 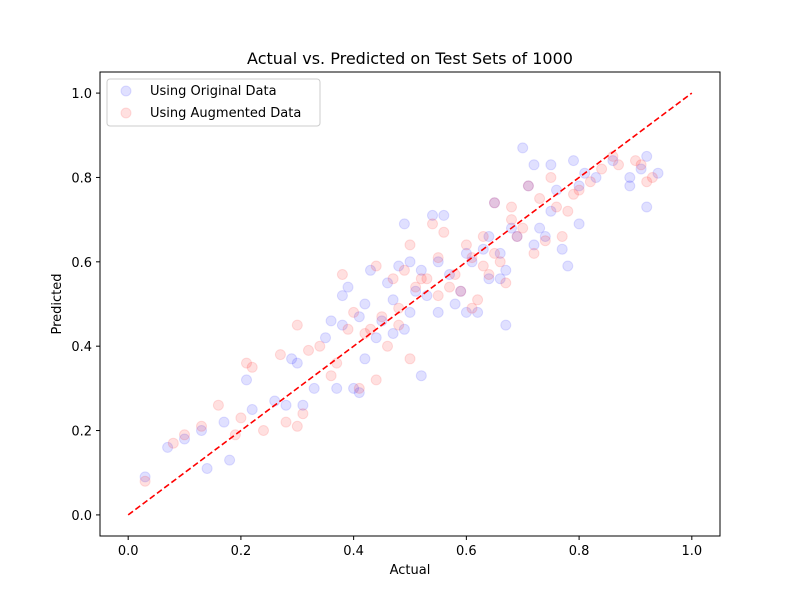 What do you see at coordinates (241, 551) in the screenshot?
I see `x-tick-label-1: 0.2` at bounding box center [241, 551].